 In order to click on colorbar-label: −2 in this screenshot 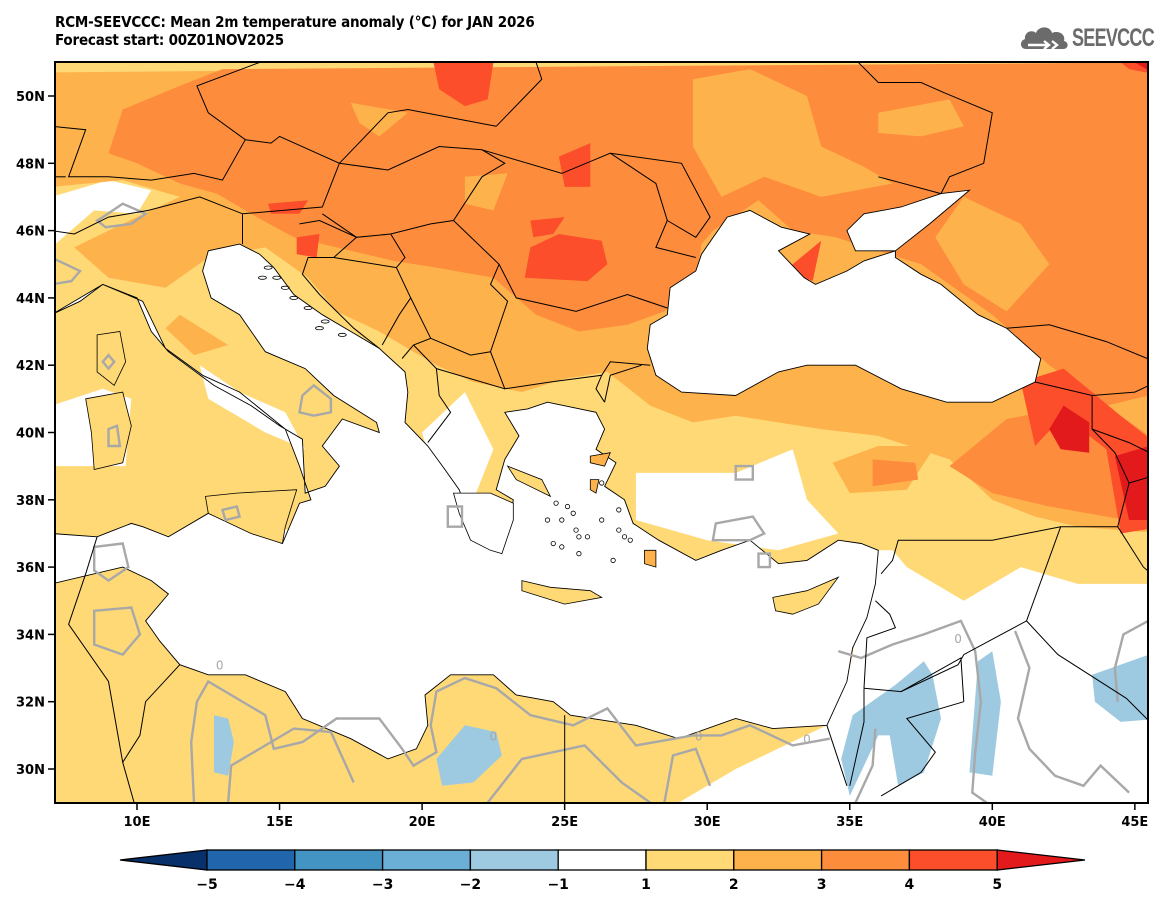, I will do `click(470, 885)`.